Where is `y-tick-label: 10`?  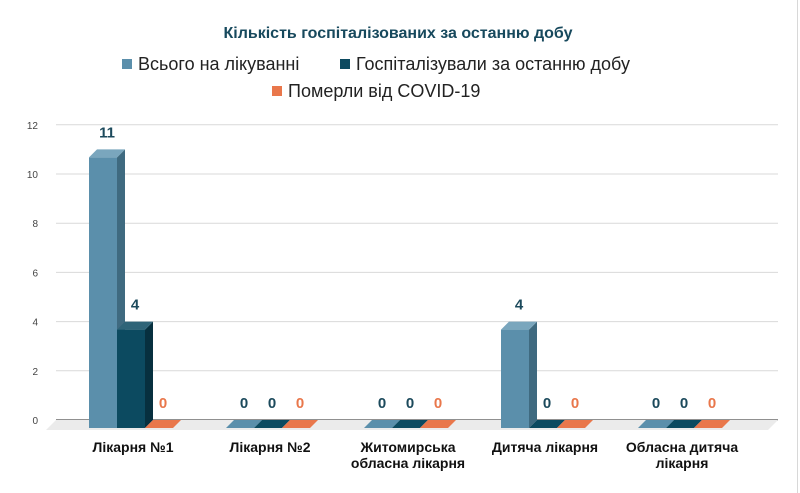 y-tick-label: 10 is located at coordinates (33, 175).